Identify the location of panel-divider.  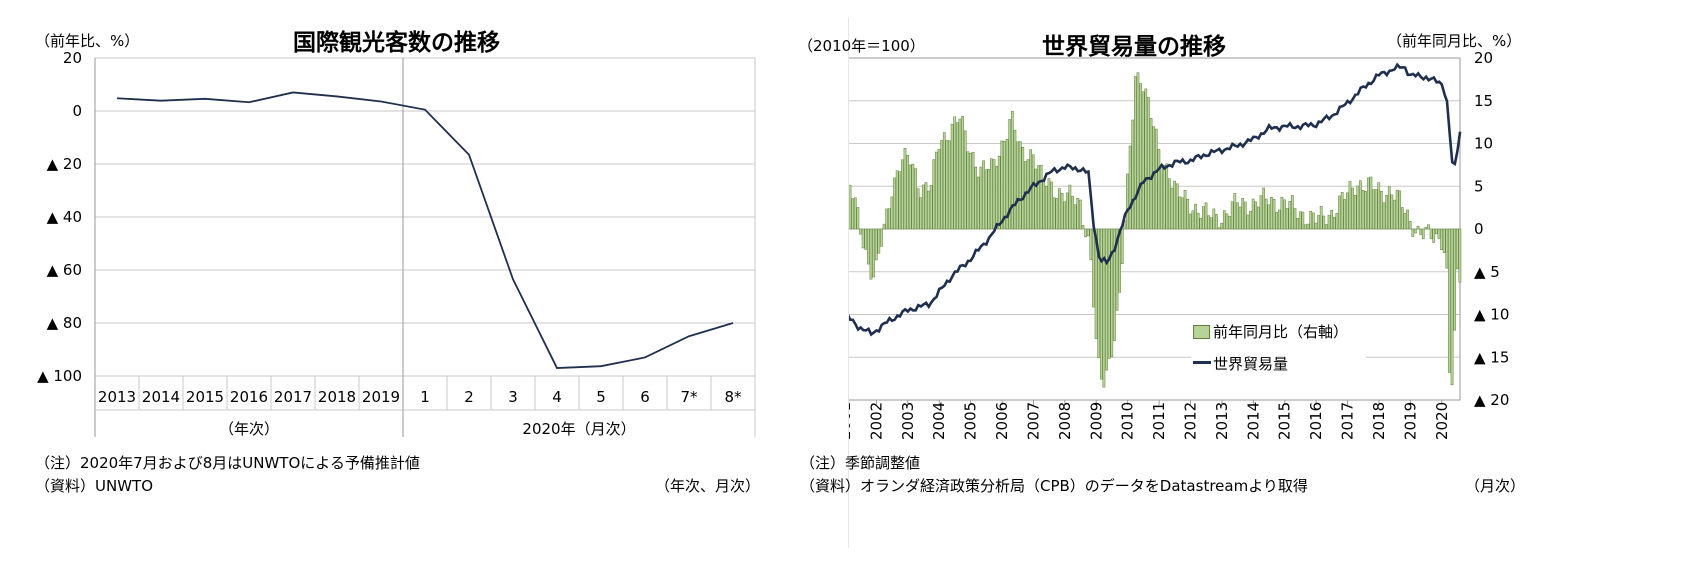
(848, 283).